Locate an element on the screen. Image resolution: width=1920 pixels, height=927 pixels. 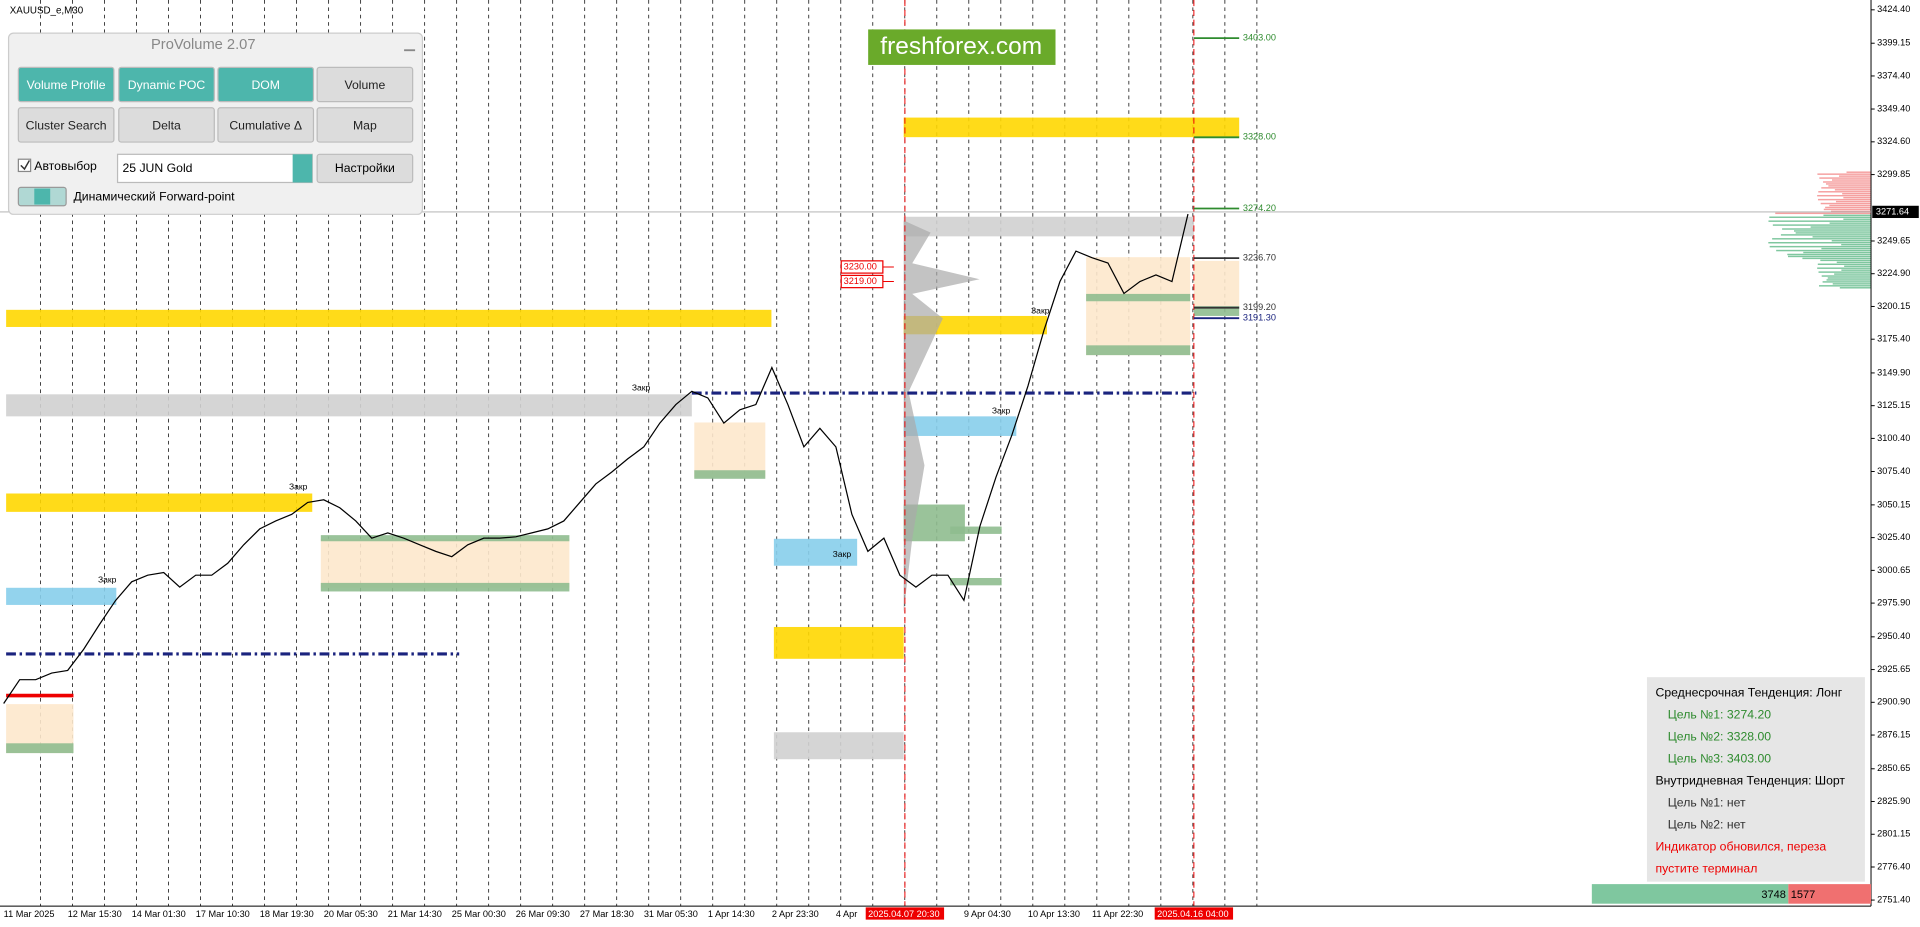
y-tick-label: 2876.15 is located at coordinates (1893, 734).